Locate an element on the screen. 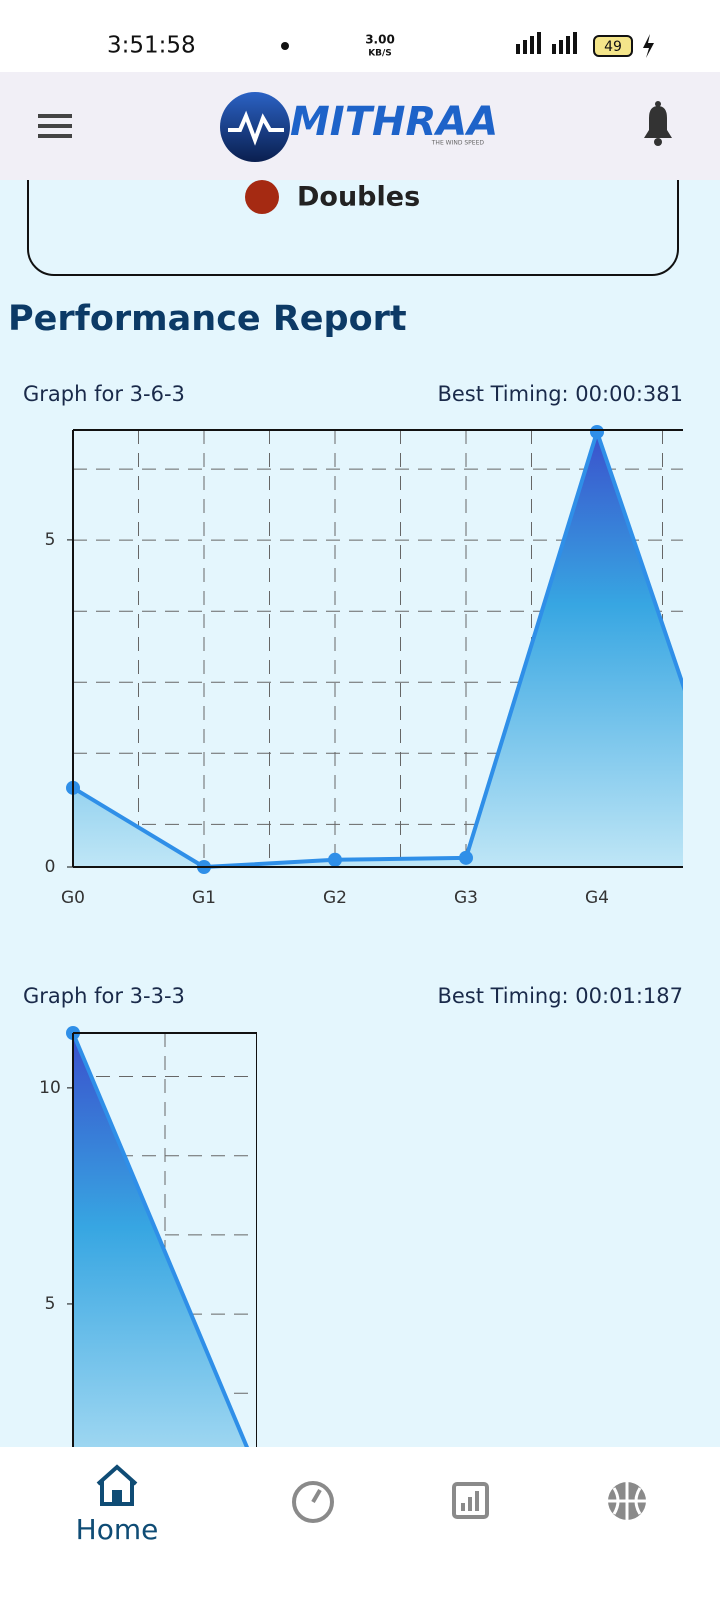 This screenshot has height=1600, width=720. x-tick-label: G2 is located at coordinates (335, 898).